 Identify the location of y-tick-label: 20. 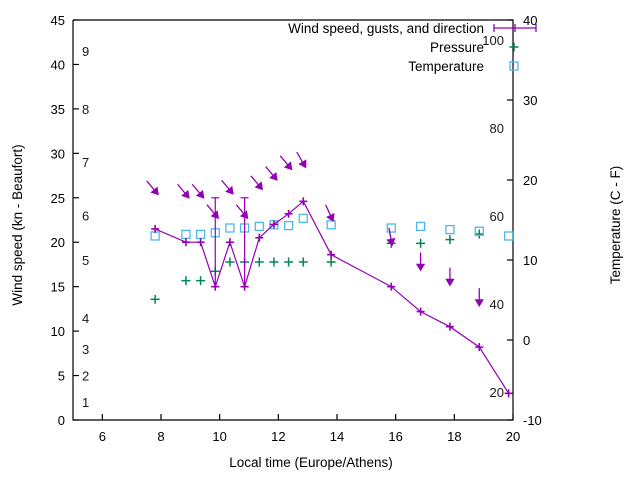
(58, 242).